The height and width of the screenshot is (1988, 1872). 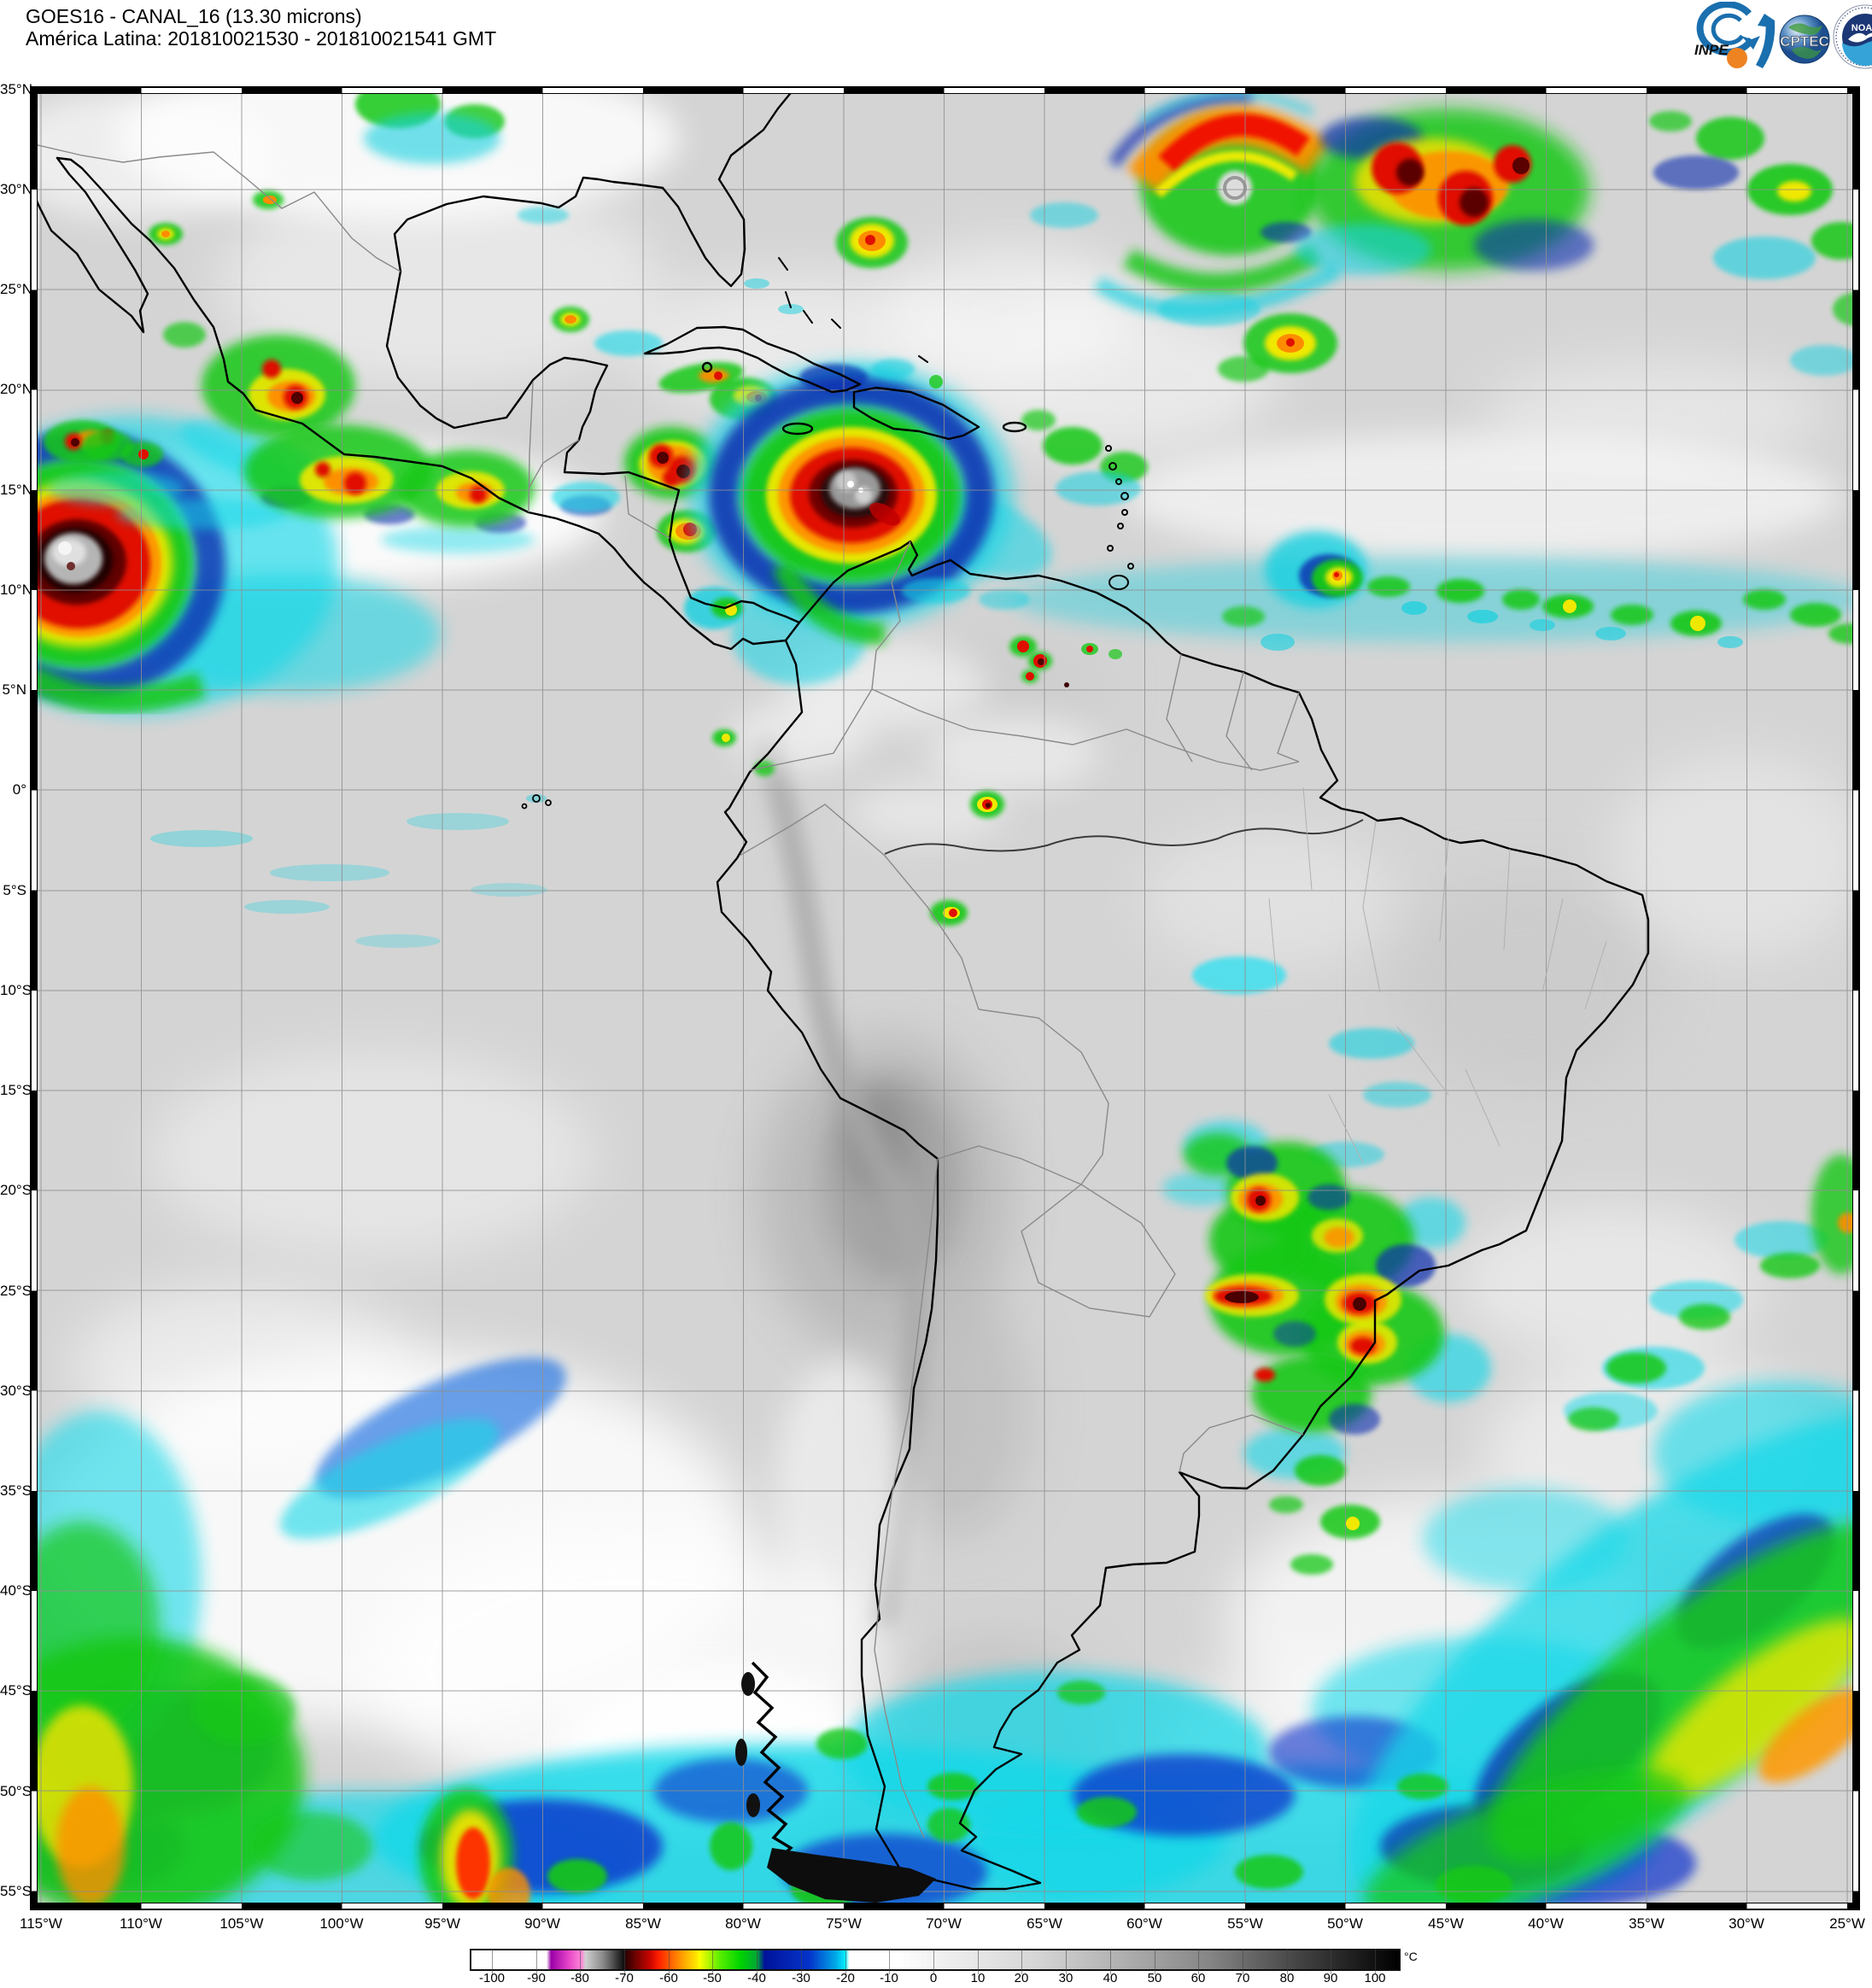 What do you see at coordinates (16, 1391) in the screenshot?
I see `lat-label: 30°S` at bounding box center [16, 1391].